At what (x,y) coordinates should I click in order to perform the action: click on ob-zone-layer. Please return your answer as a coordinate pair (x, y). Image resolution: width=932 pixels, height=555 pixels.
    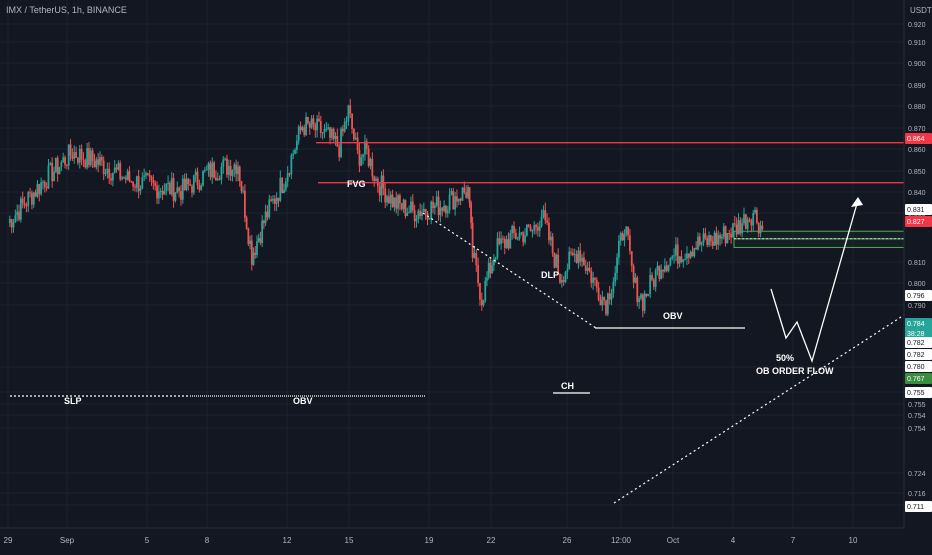
    Looking at the image, I should click on (819, 239).